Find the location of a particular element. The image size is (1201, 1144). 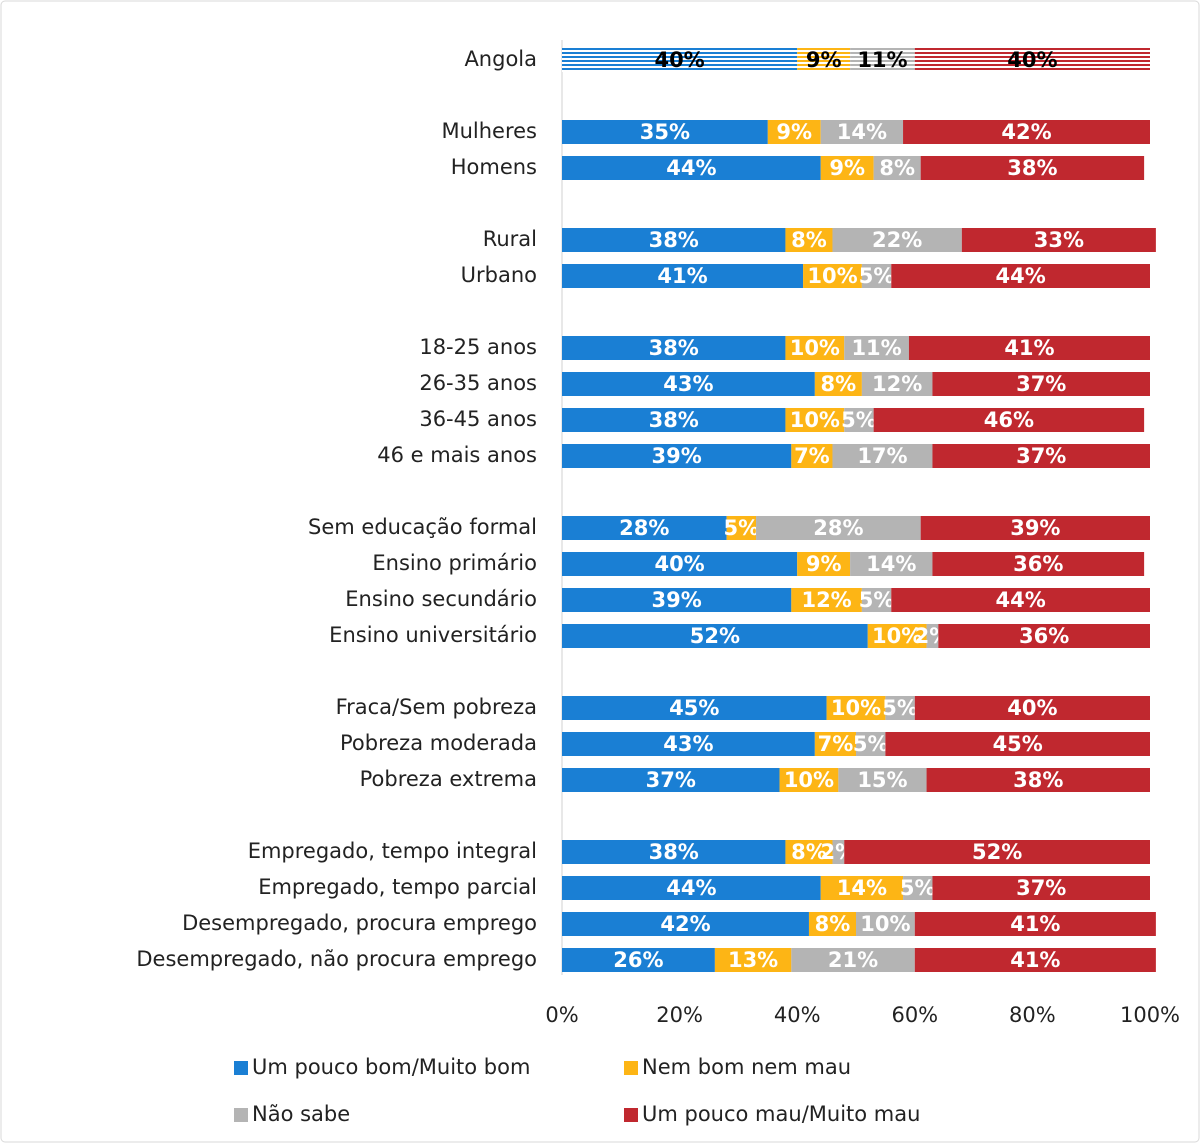

category-label: Ensino secundário is located at coordinates (441, 599).